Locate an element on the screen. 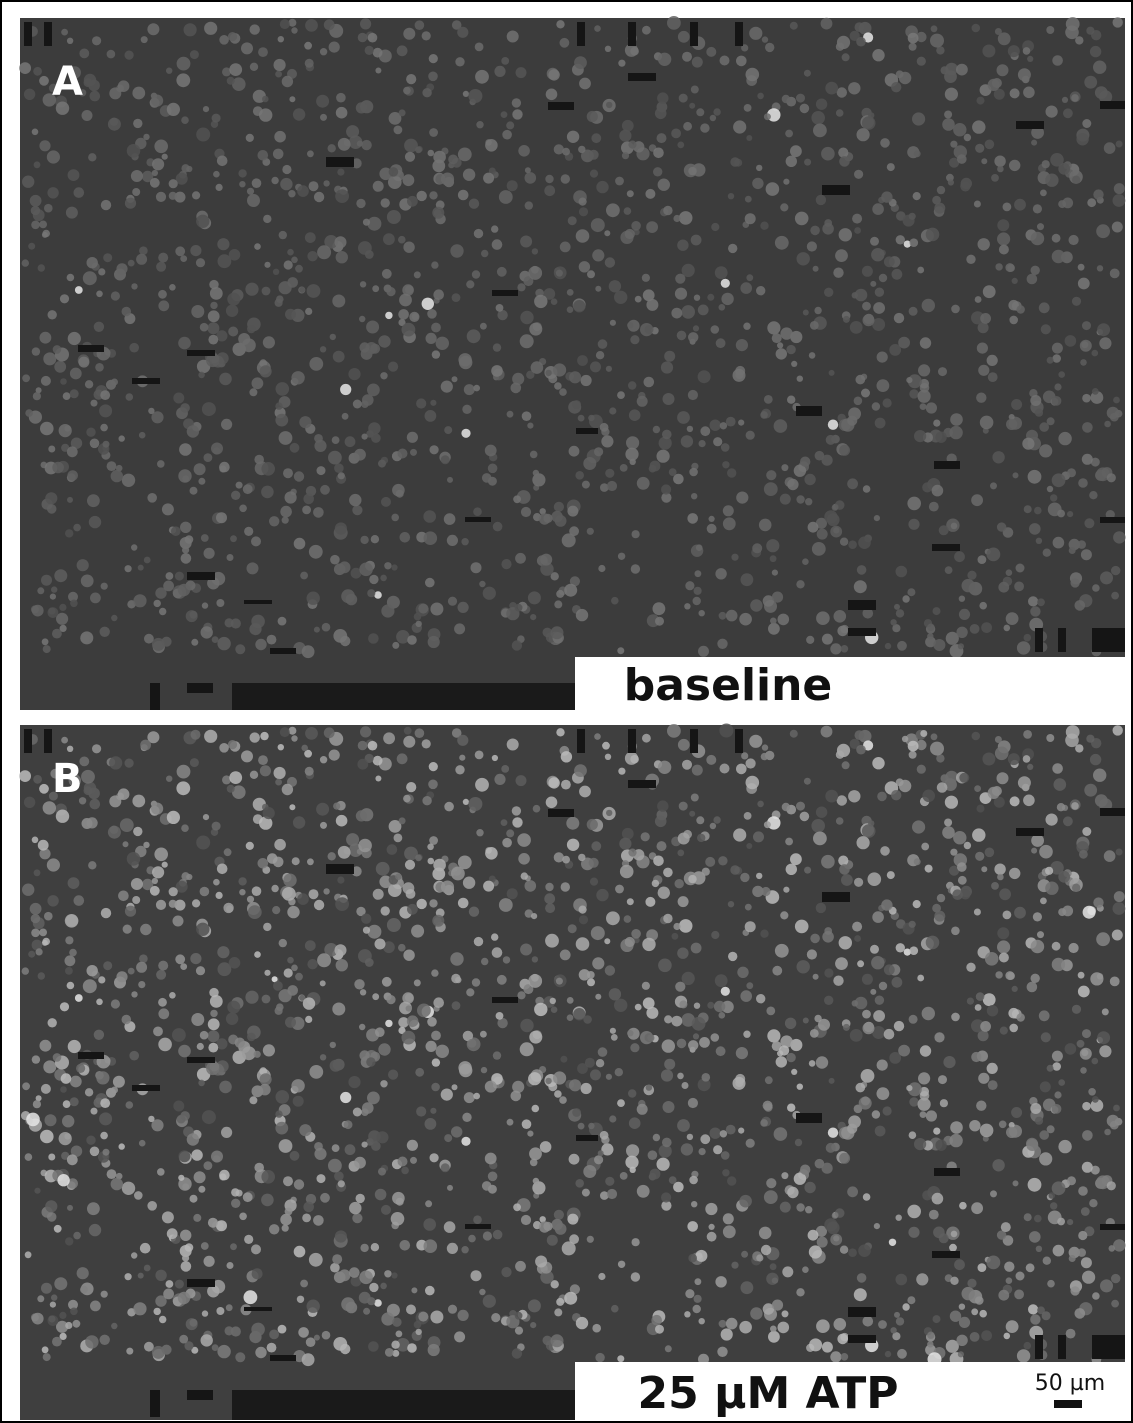 This screenshot has height=1423, width=1133. tile-artifact is located at coordinates (1030, 832).